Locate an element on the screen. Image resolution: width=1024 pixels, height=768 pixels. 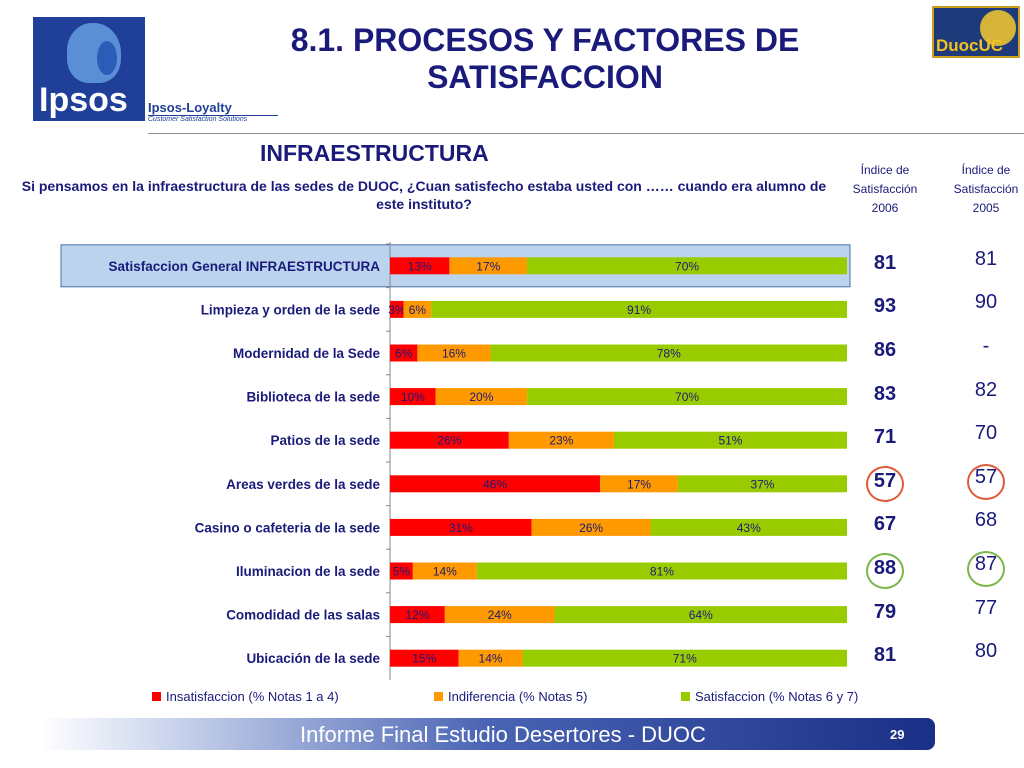
data-label: 91% is located at coordinates (639, 310).